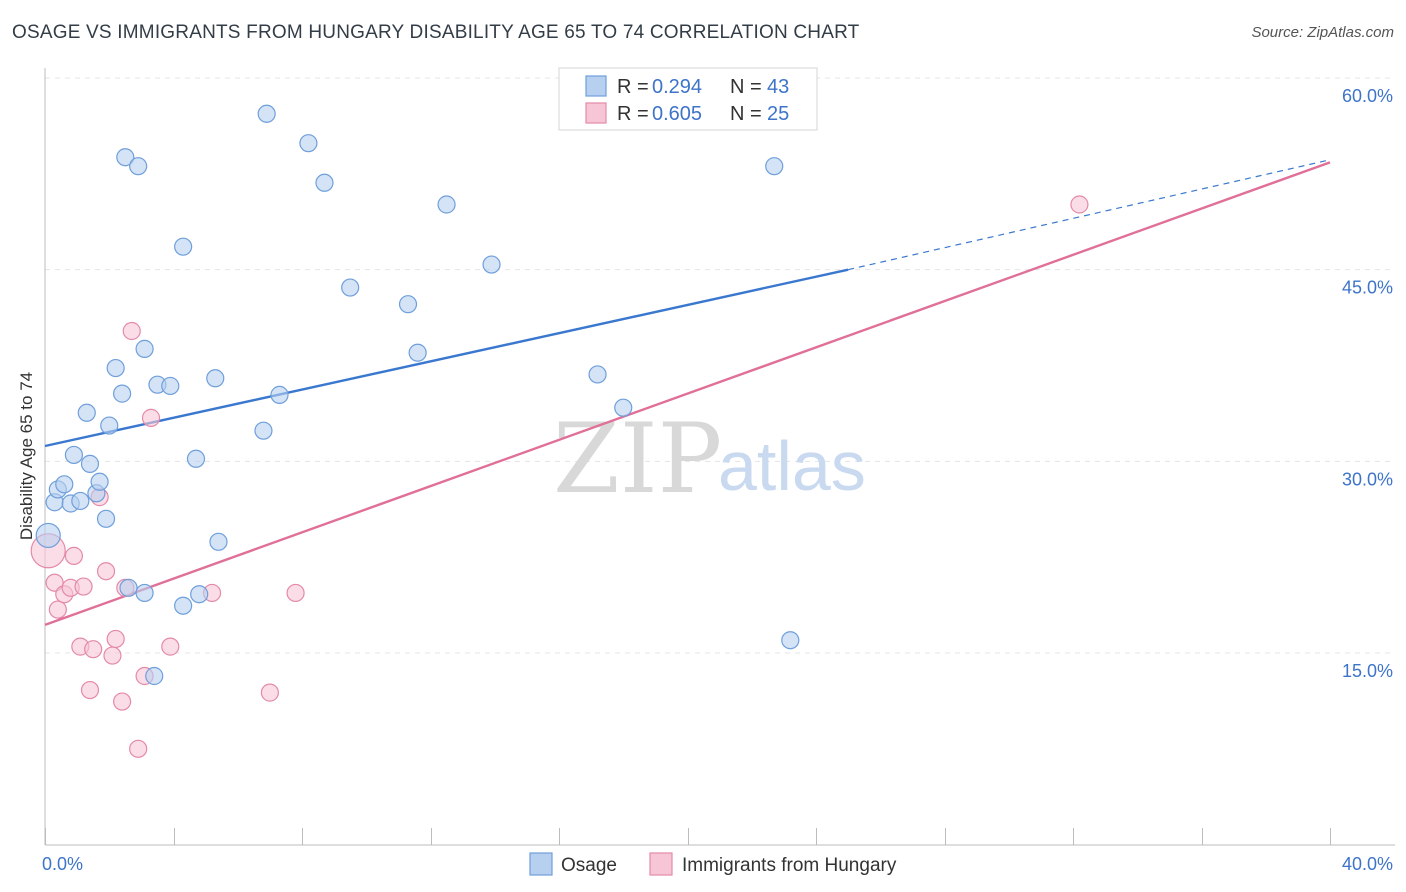 This screenshot has width=1406, height=892. I want to click on x-tick-label-0: 0.0%, so click(62, 864).